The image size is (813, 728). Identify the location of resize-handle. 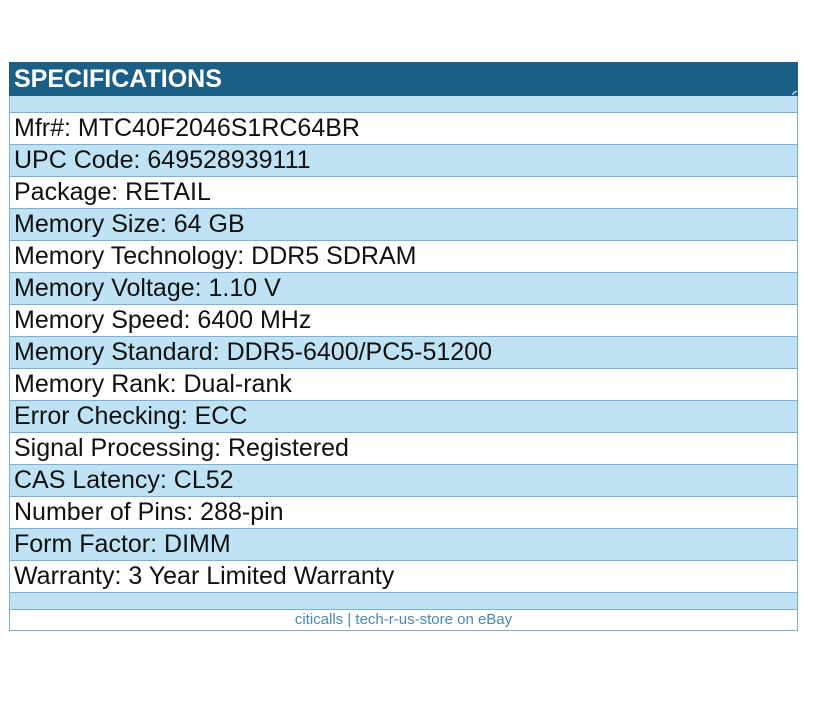
(794, 93).